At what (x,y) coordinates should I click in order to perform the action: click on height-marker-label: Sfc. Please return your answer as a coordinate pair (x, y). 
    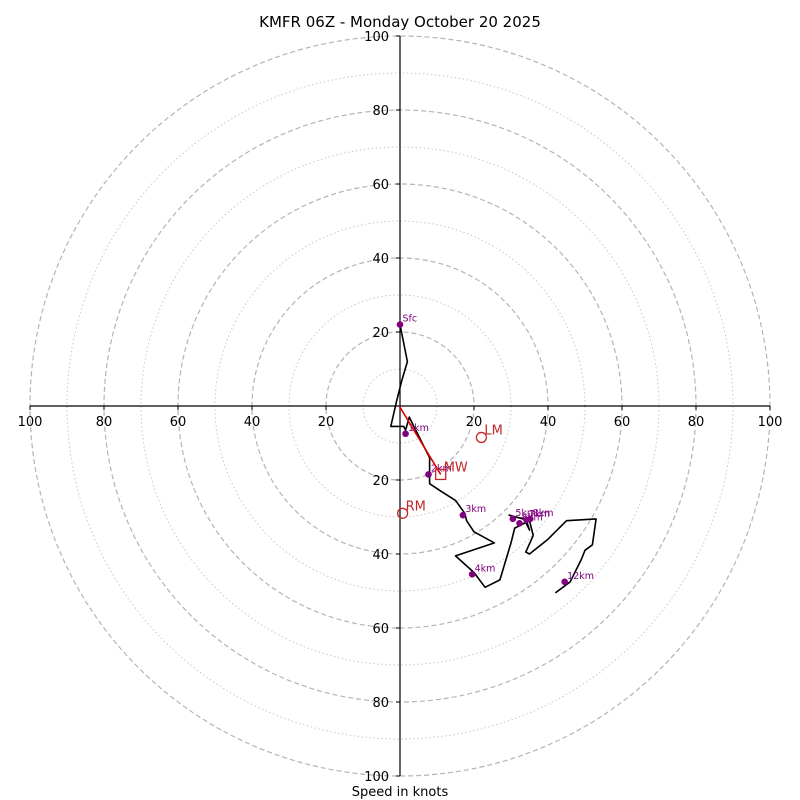
    Looking at the image, I should click on (410, 319).